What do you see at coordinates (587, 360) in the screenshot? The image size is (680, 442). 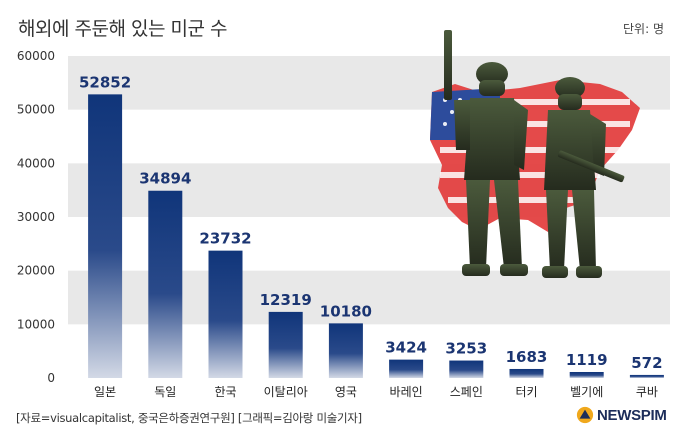 I see `bar-value-label: 1119` at bounding box center [587, 360].